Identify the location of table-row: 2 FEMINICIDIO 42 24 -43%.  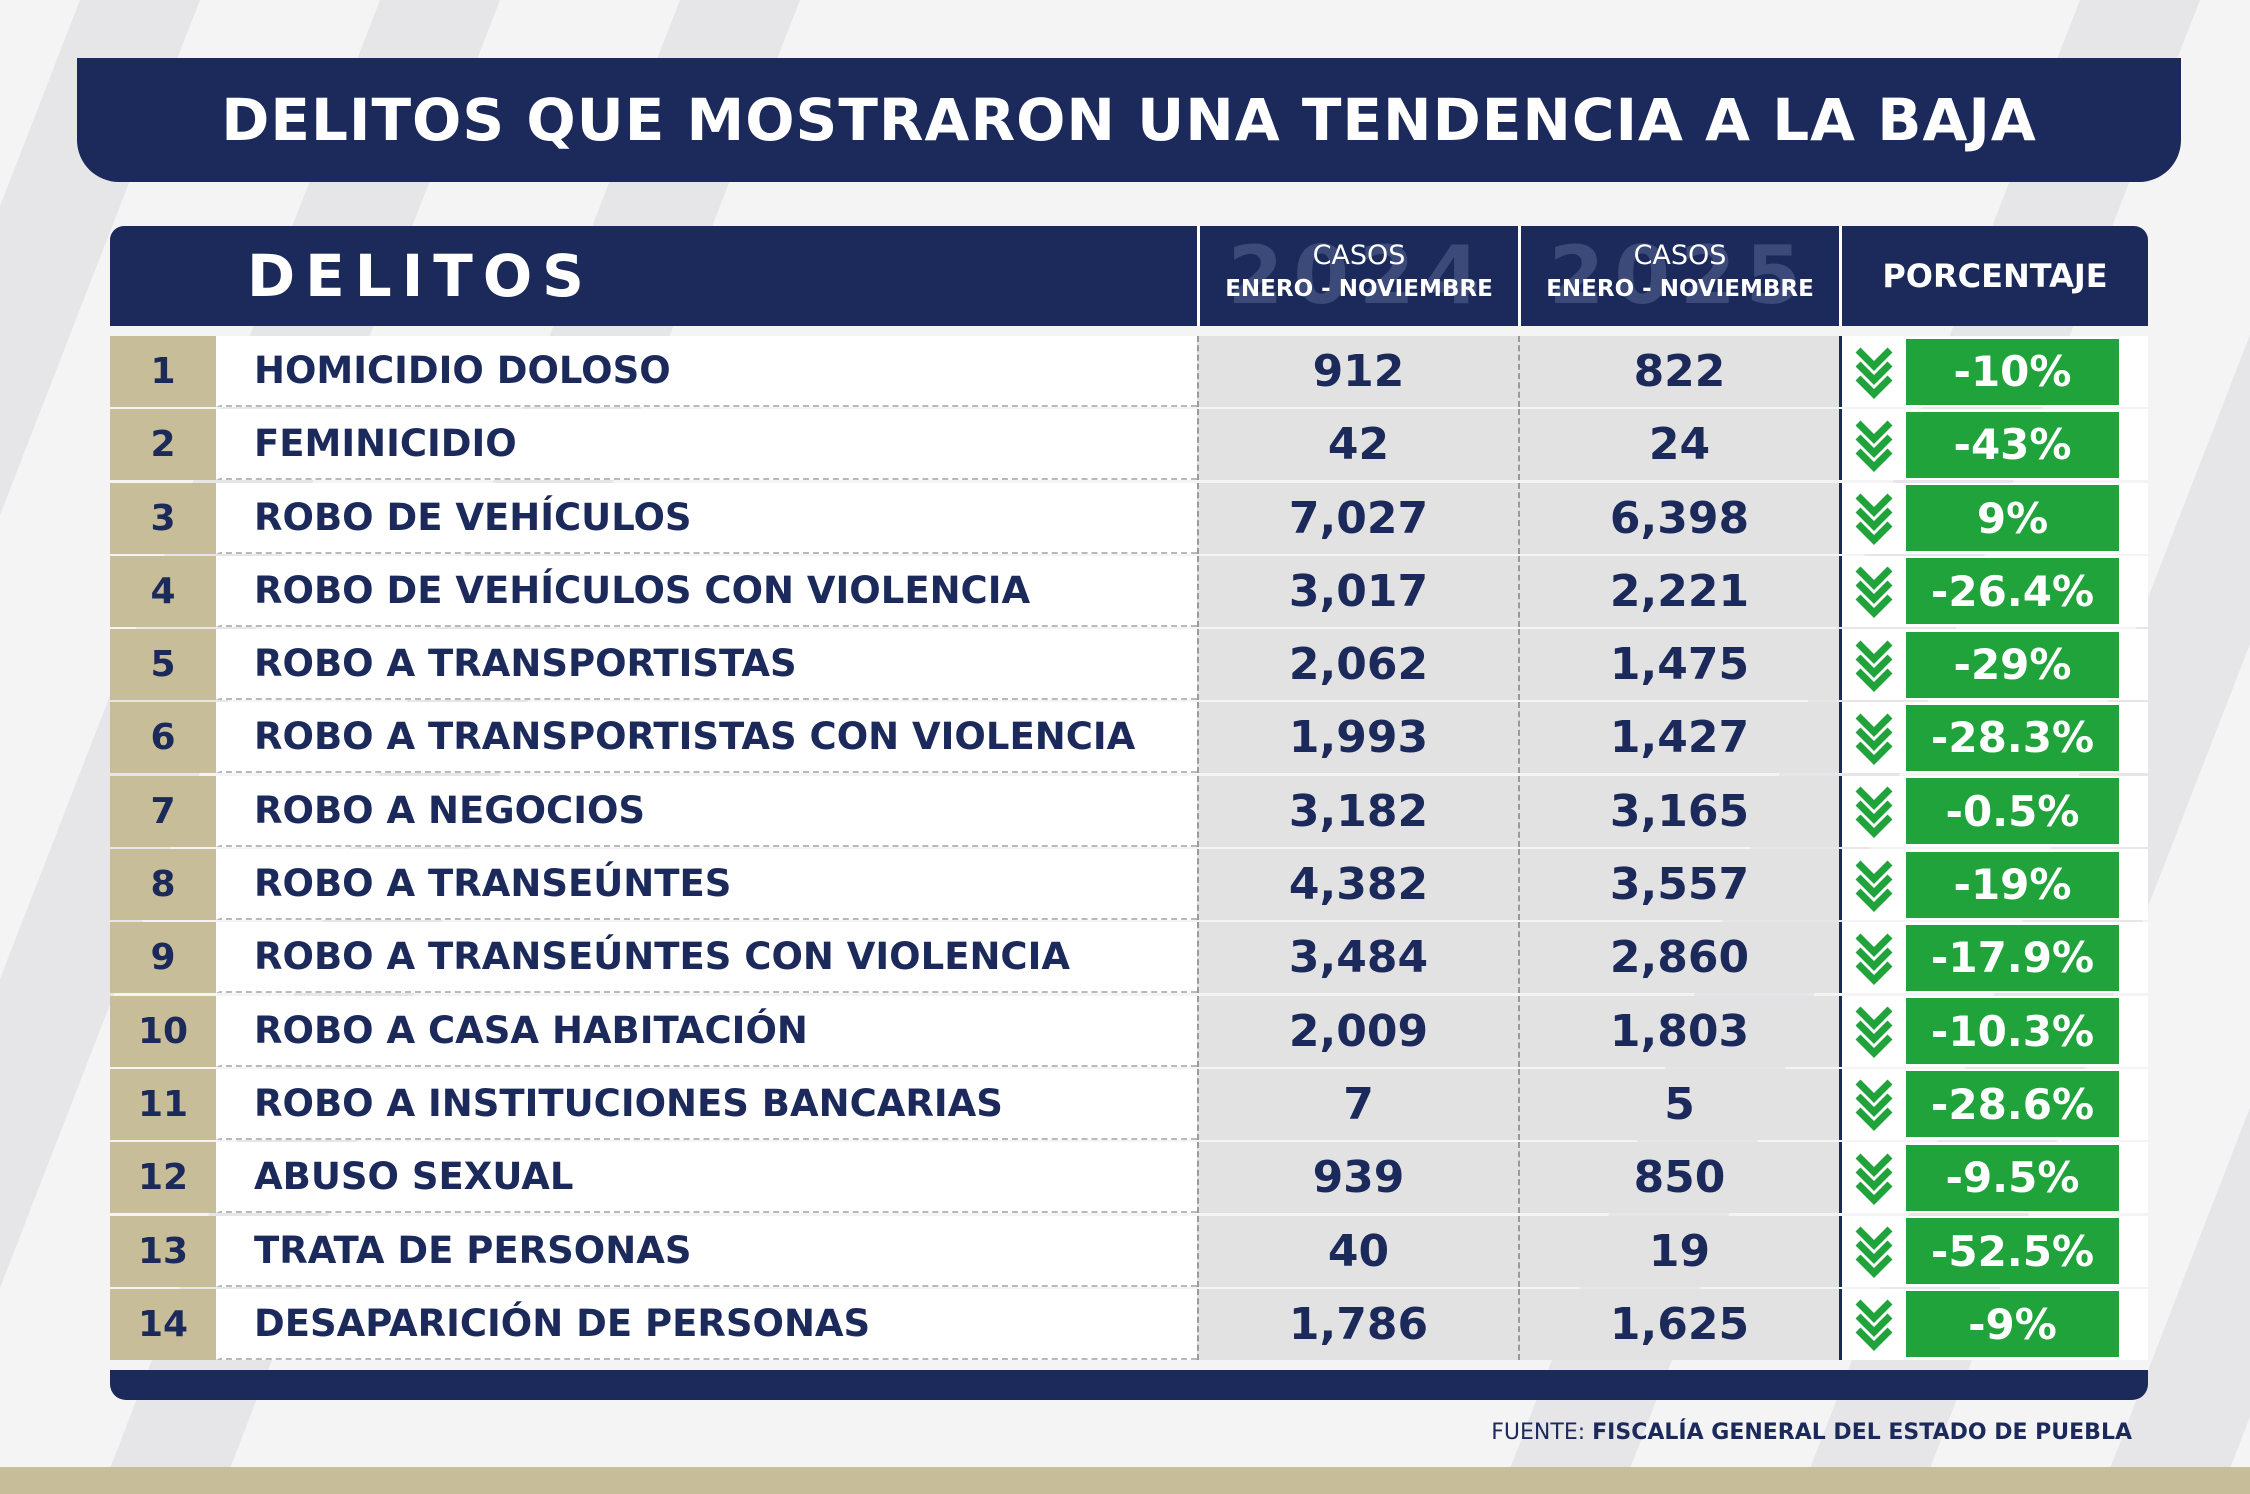
(1129, 445).